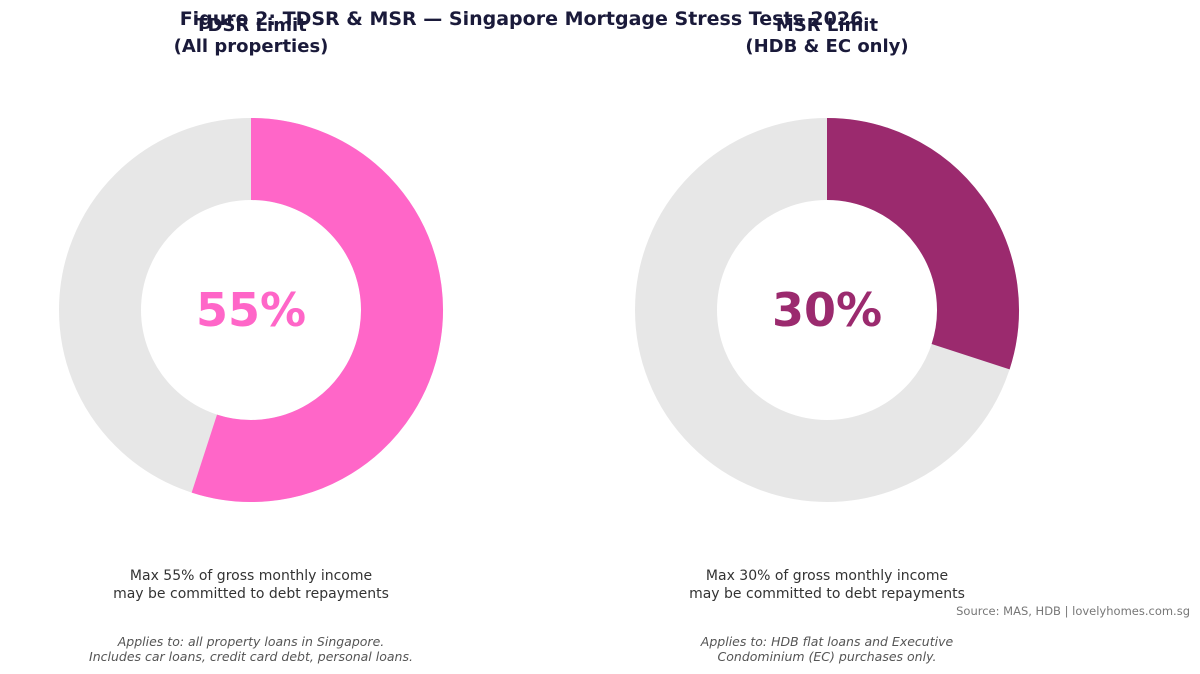  I want to click on tdsr-title-line1: TDSR Limit, so click(251, 25).